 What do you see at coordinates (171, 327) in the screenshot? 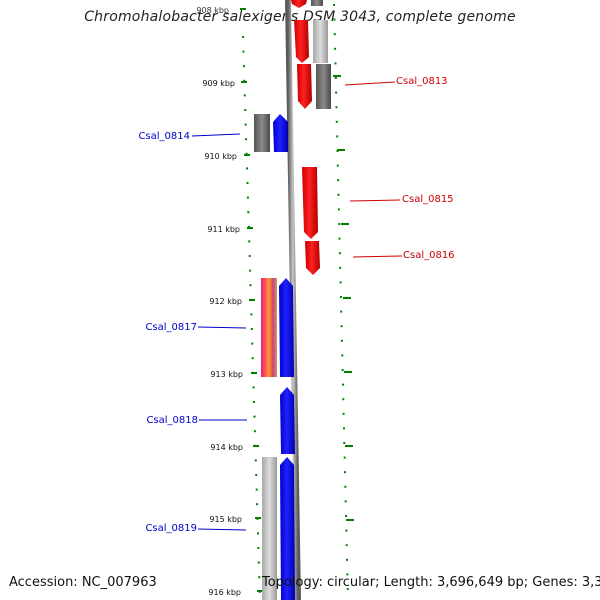
I see `gene-label-csal-0817: Csal_0817` at bounding box center [171, 327].